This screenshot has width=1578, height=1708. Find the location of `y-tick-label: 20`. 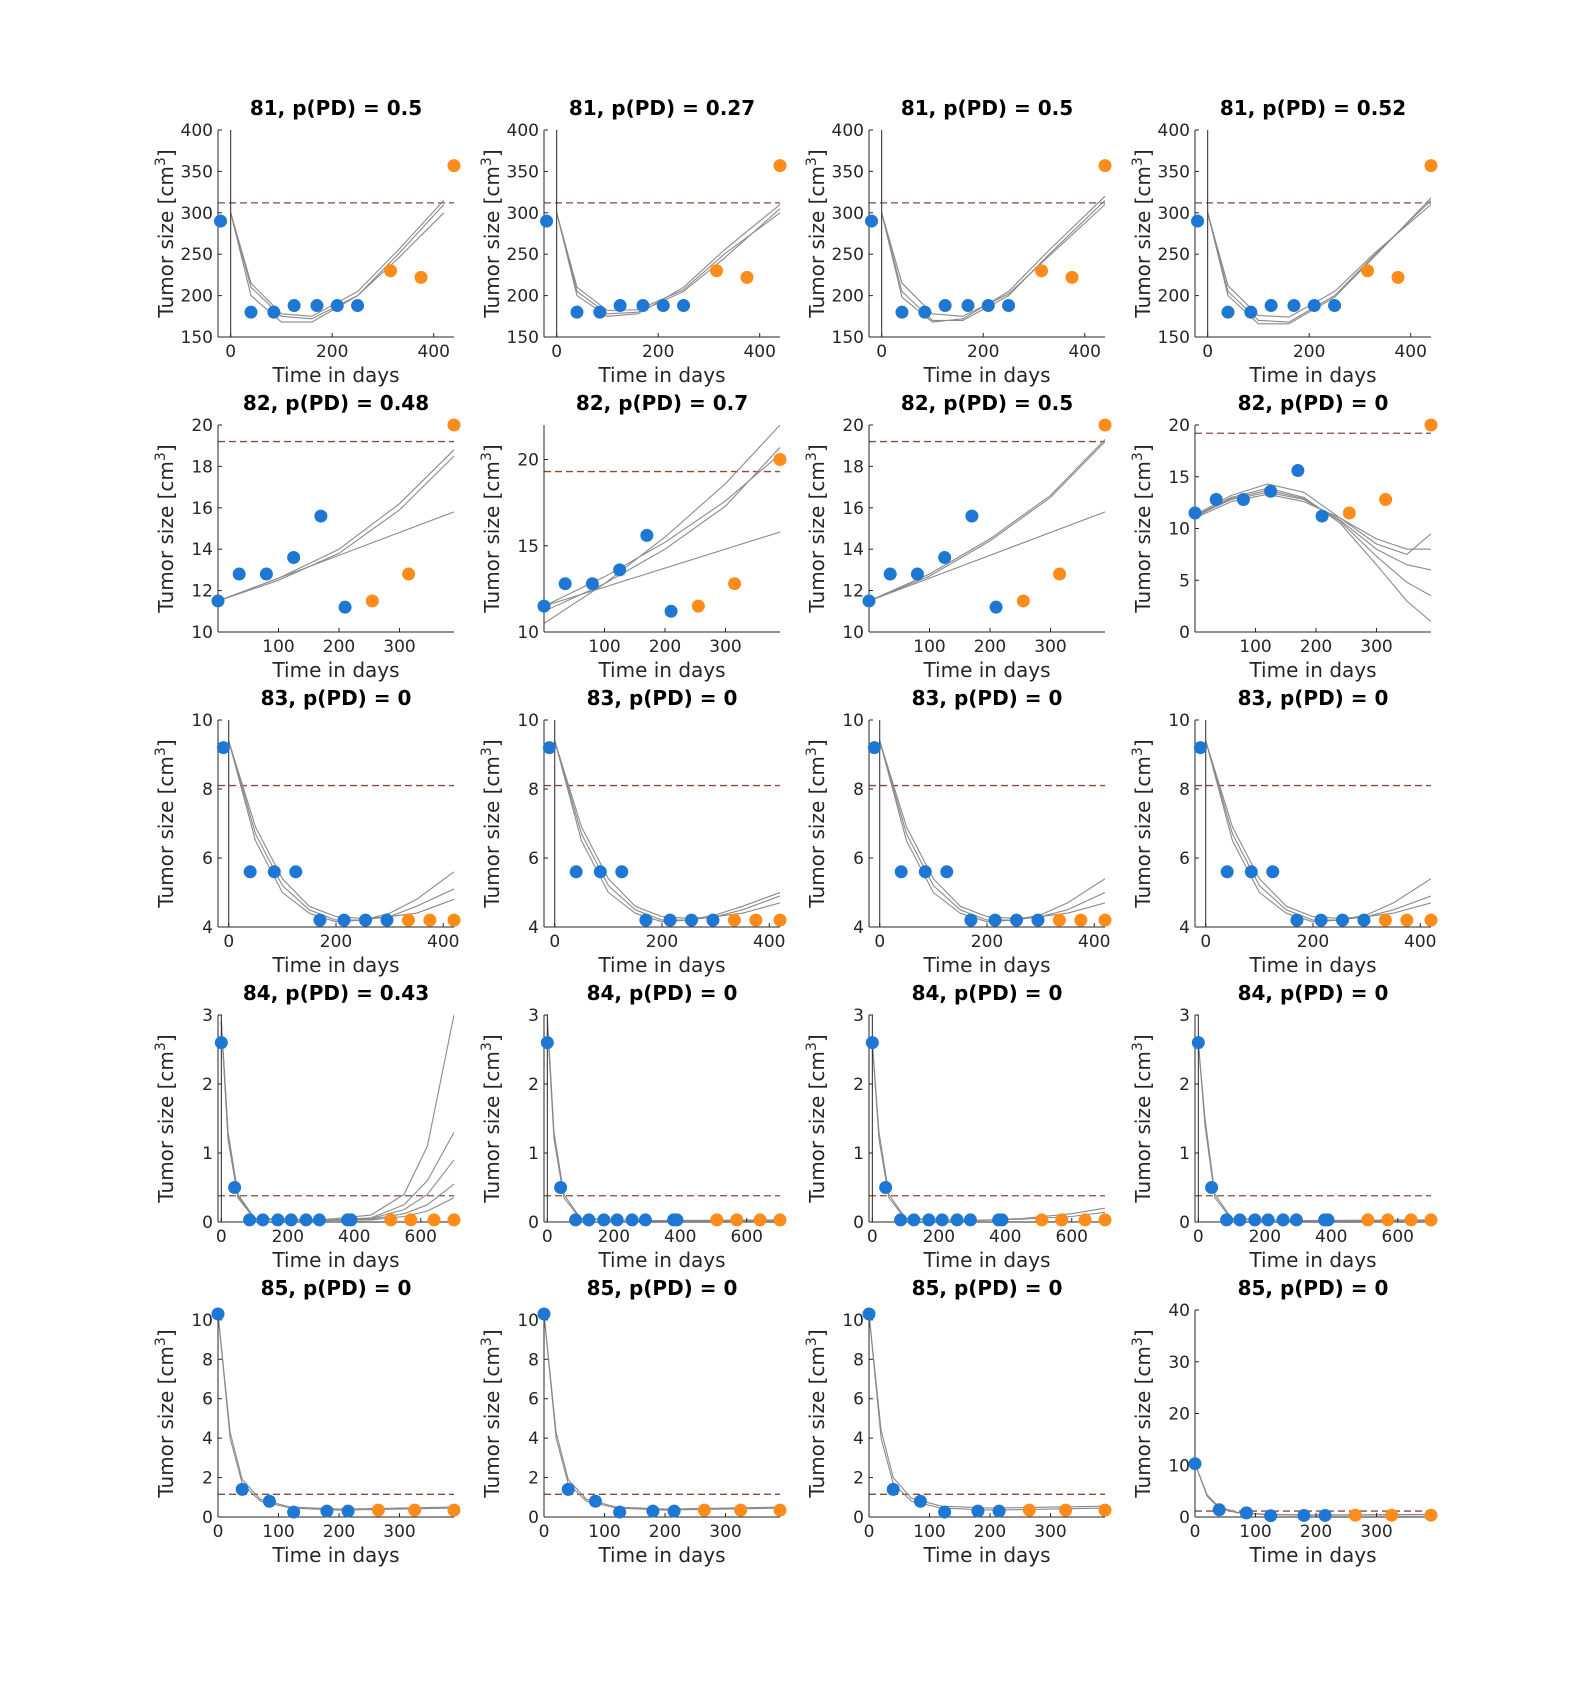

y-tick-label: 20 is located at coordinates (202, 426).